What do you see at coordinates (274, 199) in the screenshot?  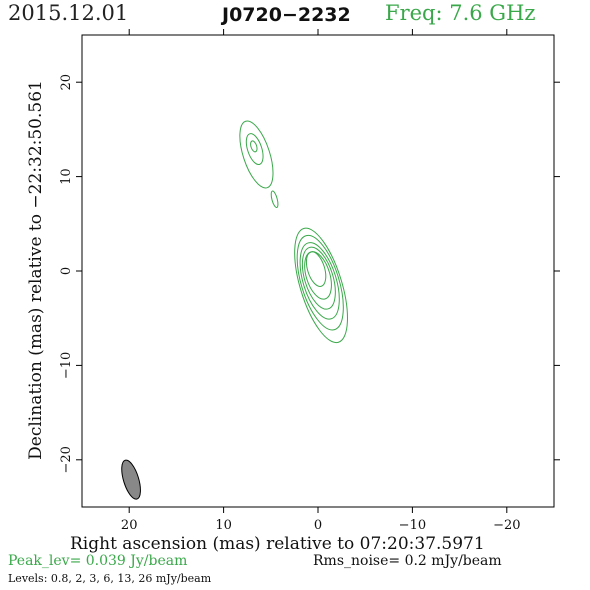 I see `contour-jet-blob` at bounding box center [274, 199].